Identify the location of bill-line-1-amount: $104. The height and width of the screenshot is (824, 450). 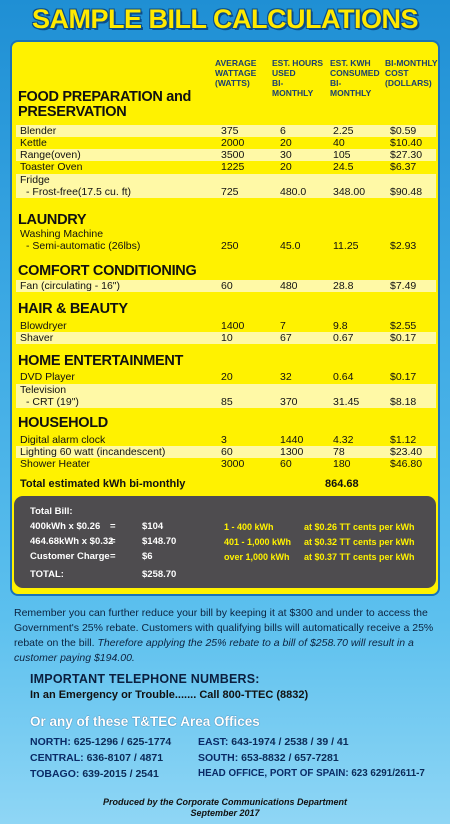
(153, 526).